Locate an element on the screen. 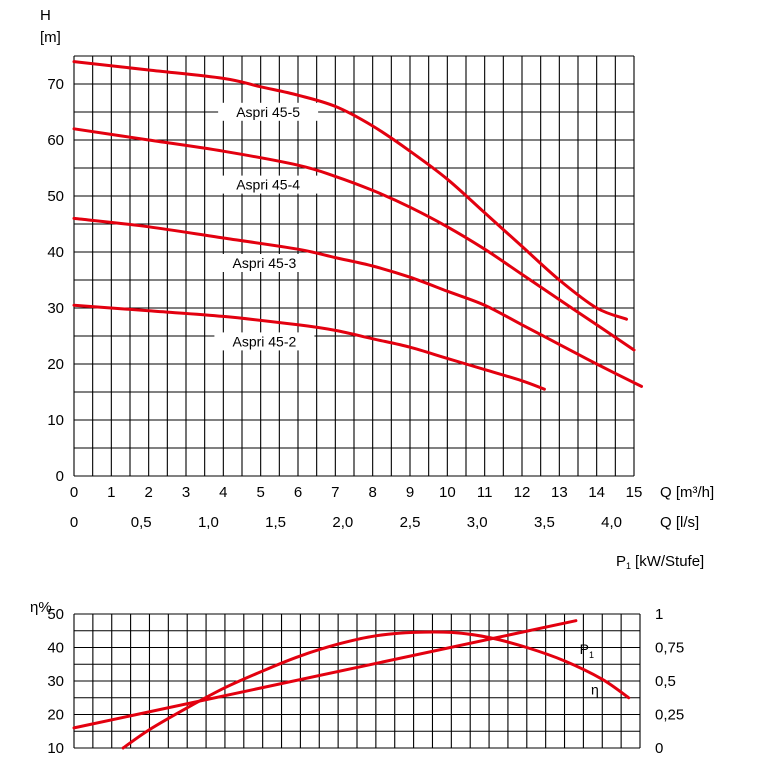 Image resolution: width=767 pixels, height=772 pixels. x-tick-label: 9 is located at coordinates (410, 492).